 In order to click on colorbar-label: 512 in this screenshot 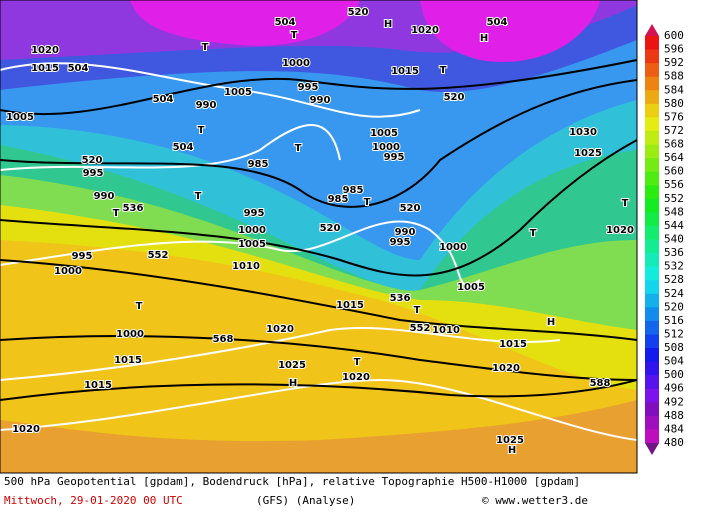, I will do `click(674, 333)`.